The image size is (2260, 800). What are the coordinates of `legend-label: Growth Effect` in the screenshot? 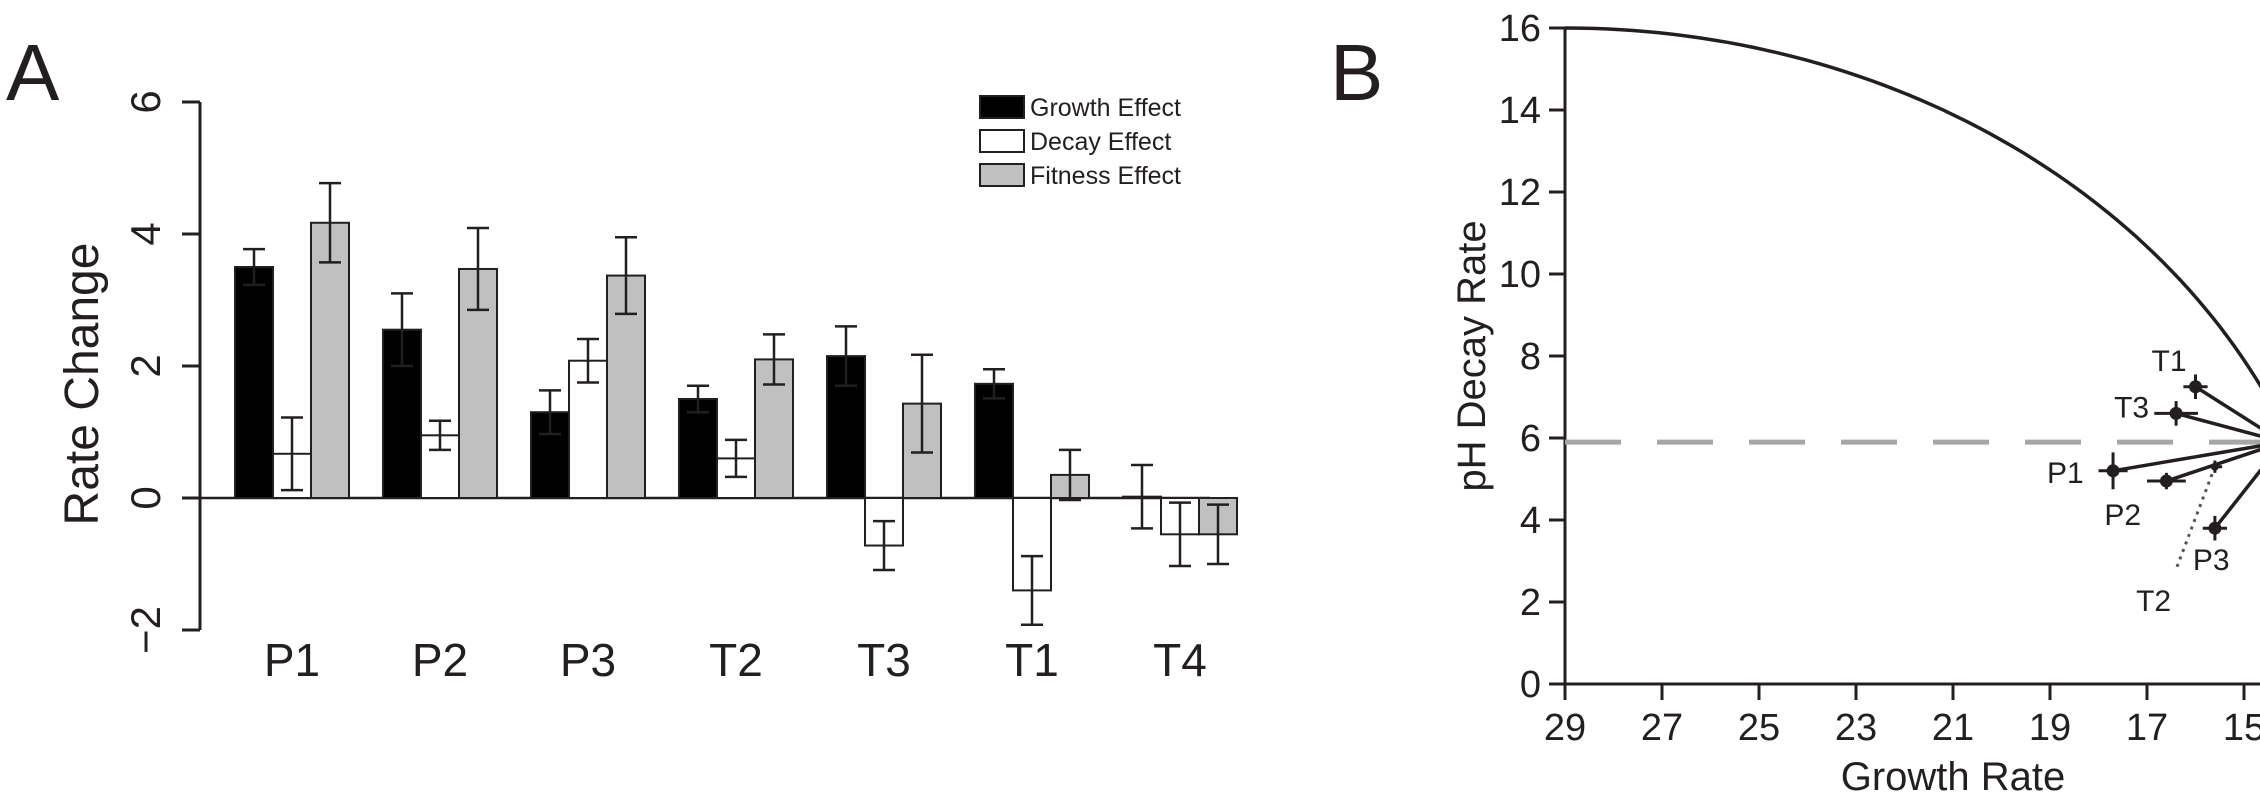 It's located at (1105, 108).